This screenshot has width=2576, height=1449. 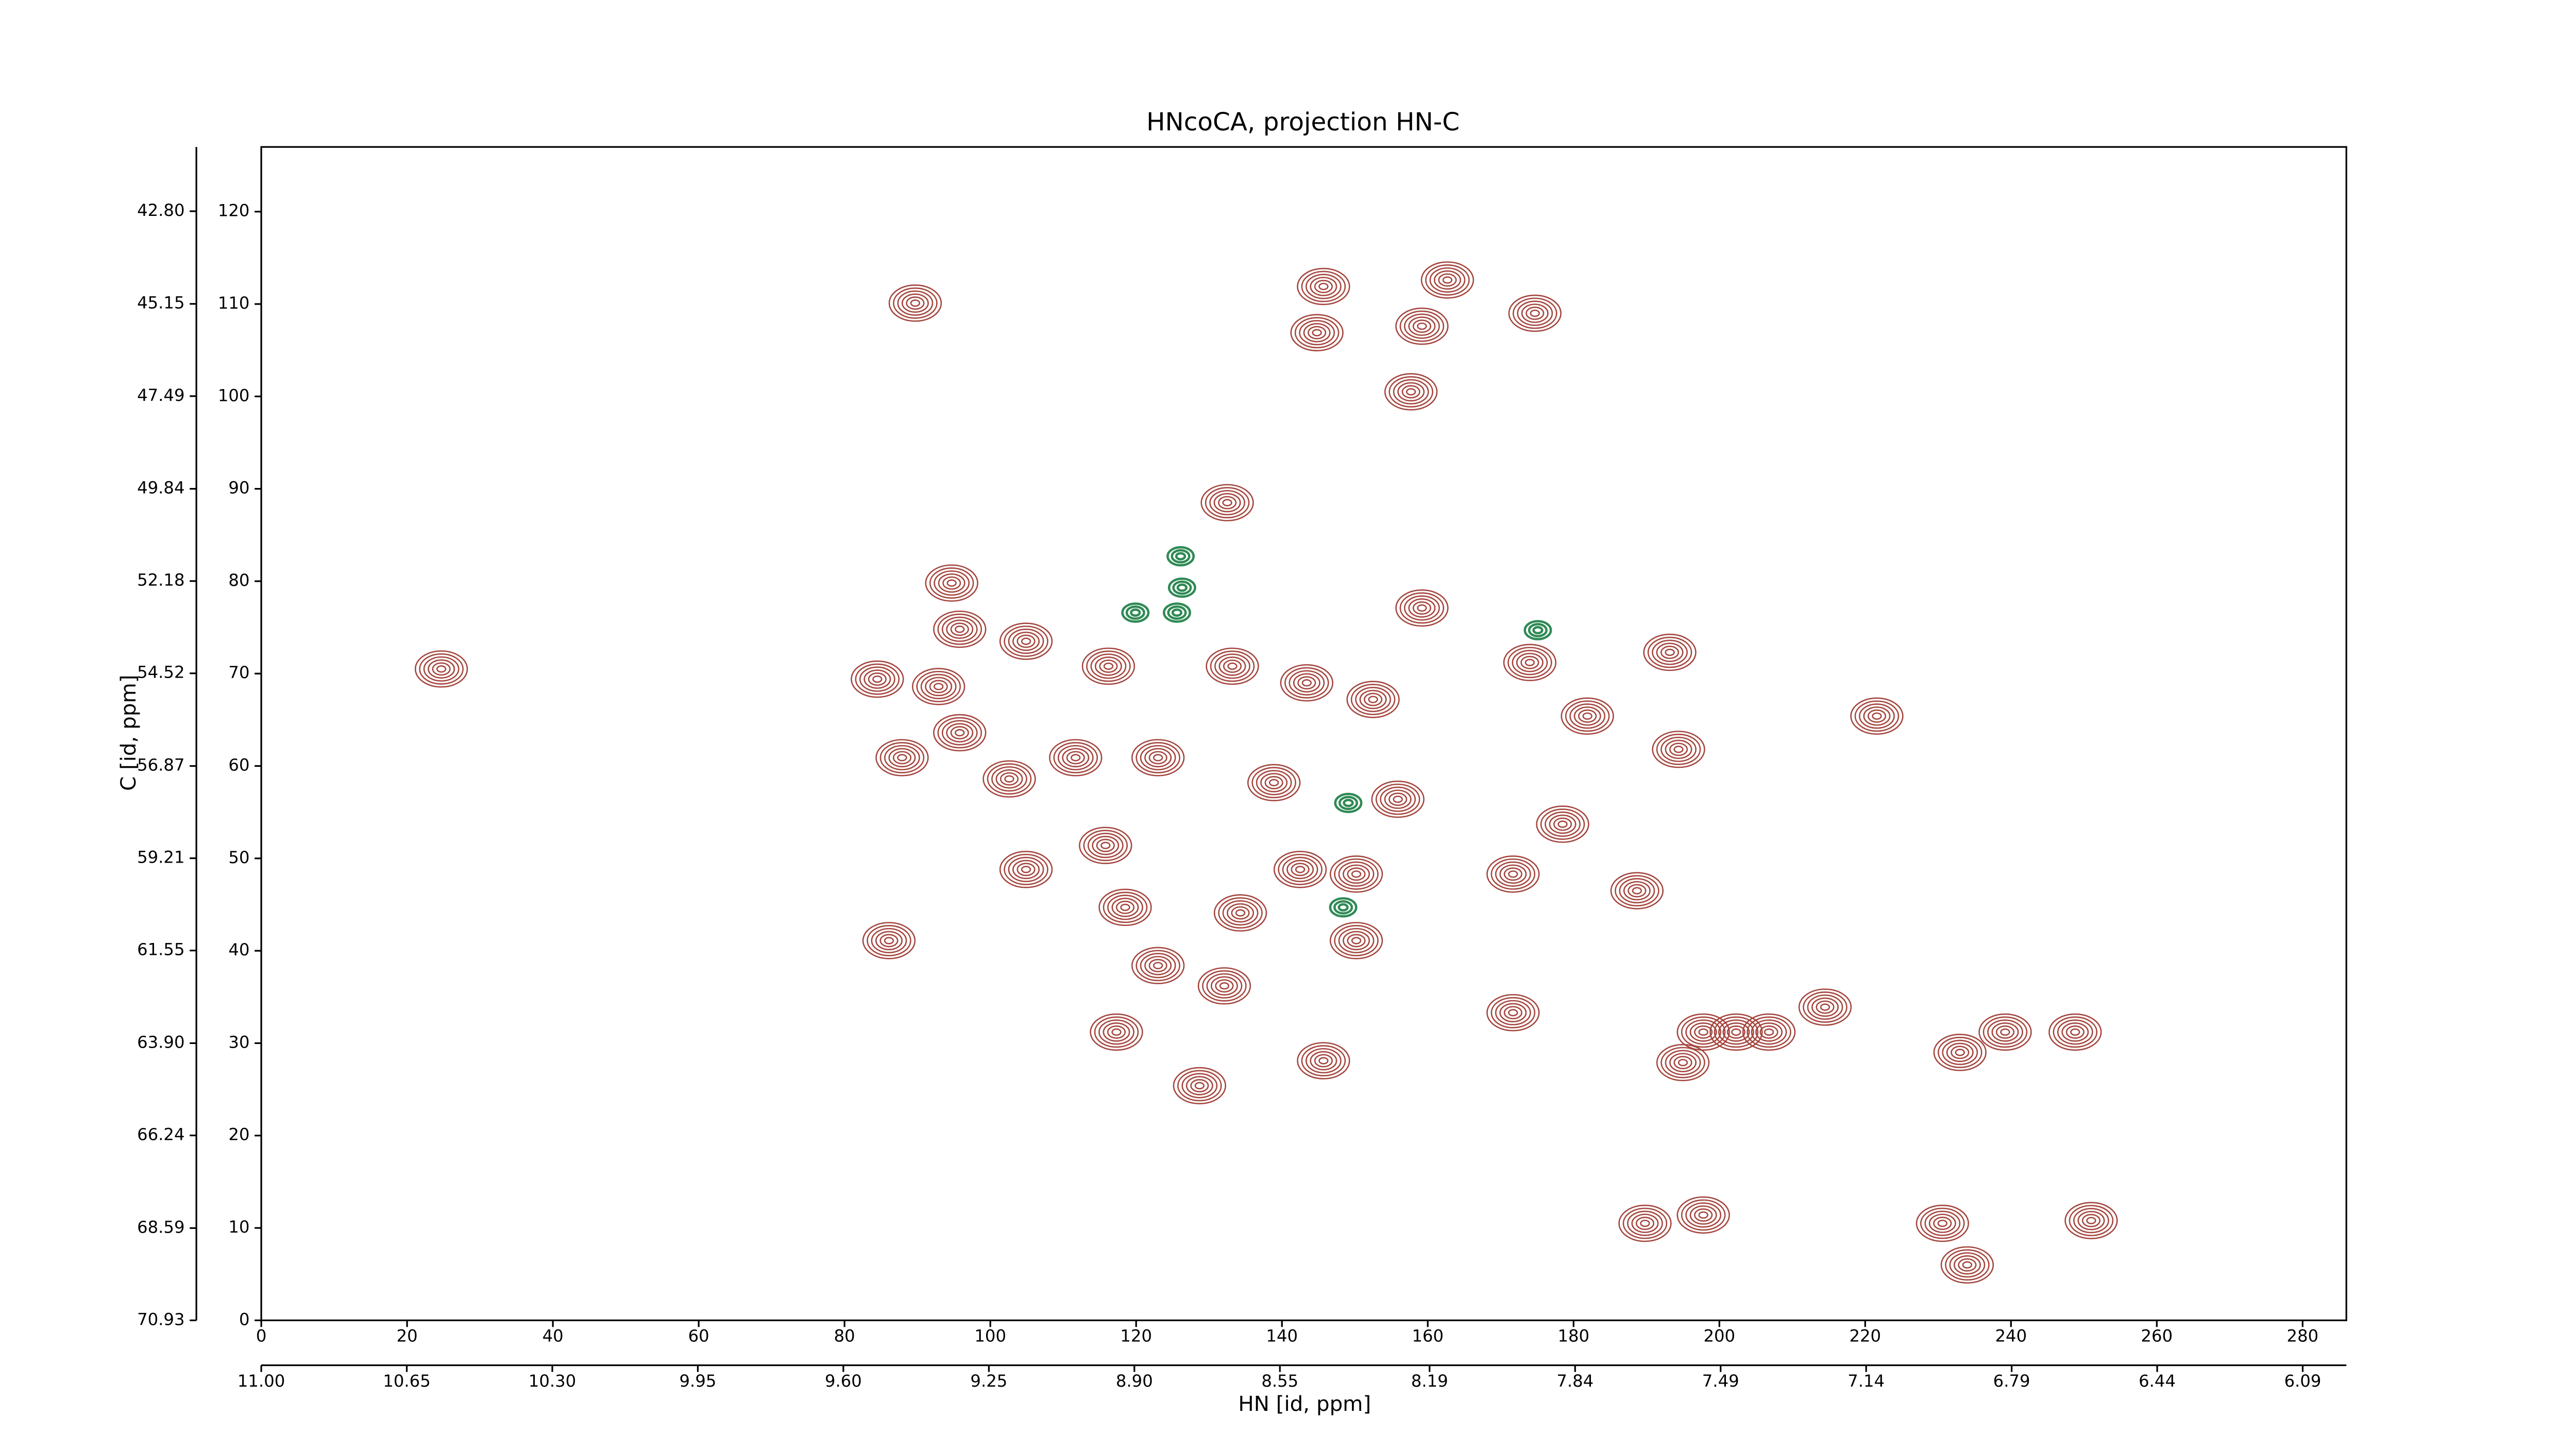 What do you see at coordinates (160, 765) in the screenshot?
I see `y2-tick-label: 56.87` at bounding box center [160, 765].